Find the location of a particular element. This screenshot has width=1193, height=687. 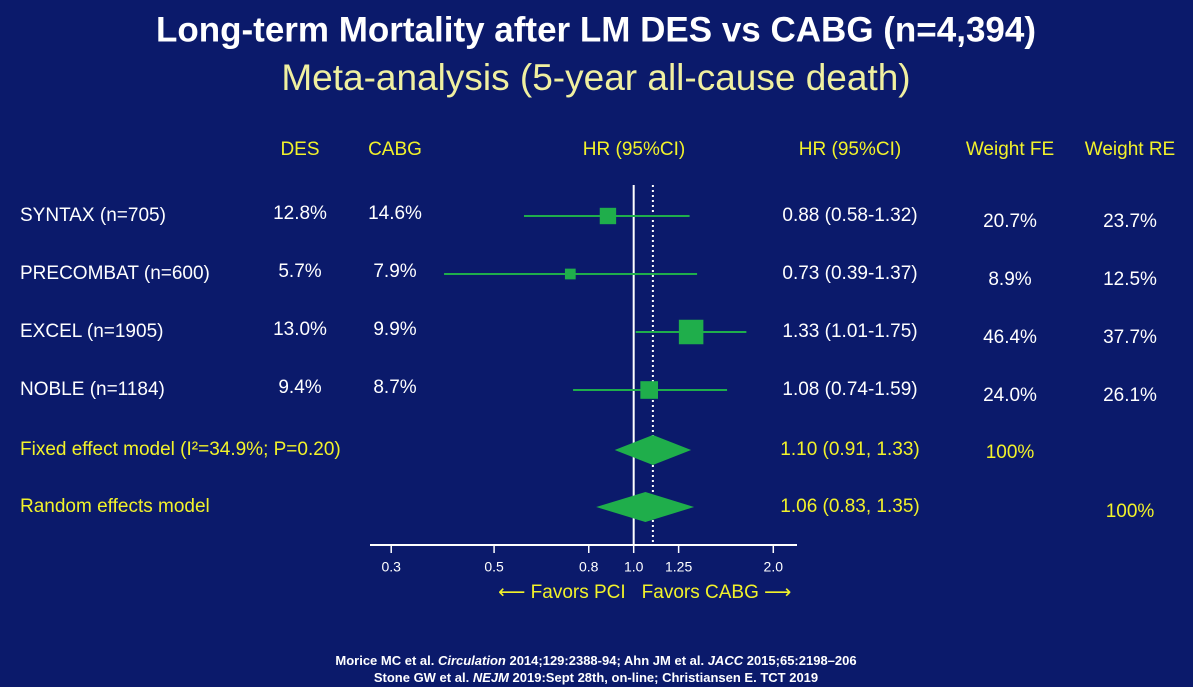

citation-part: 2014;129:2388-94; Ahn JM et al. is located at coordinates (607, 660).